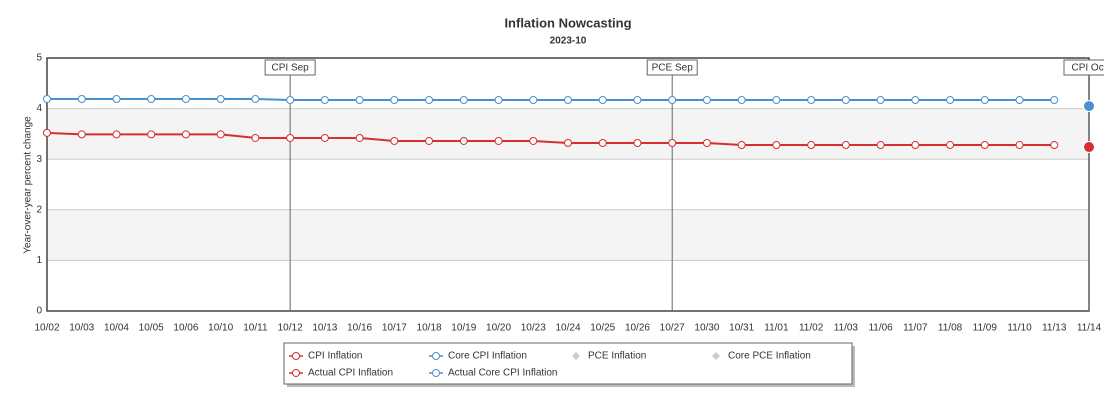 The width and height of the screenshot is (1104, 400). I want to click on legend-item: Core CPI Inflation, so click(478, 356).